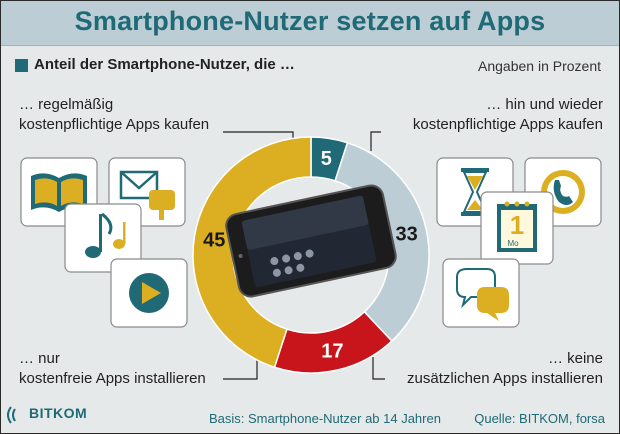 Image resolution: width=620 pixels, height=434 pixels. What do you see at coordinates (105, 235) in the screenshot?
I see `music-note-icon` at bounding box center [105, 235].